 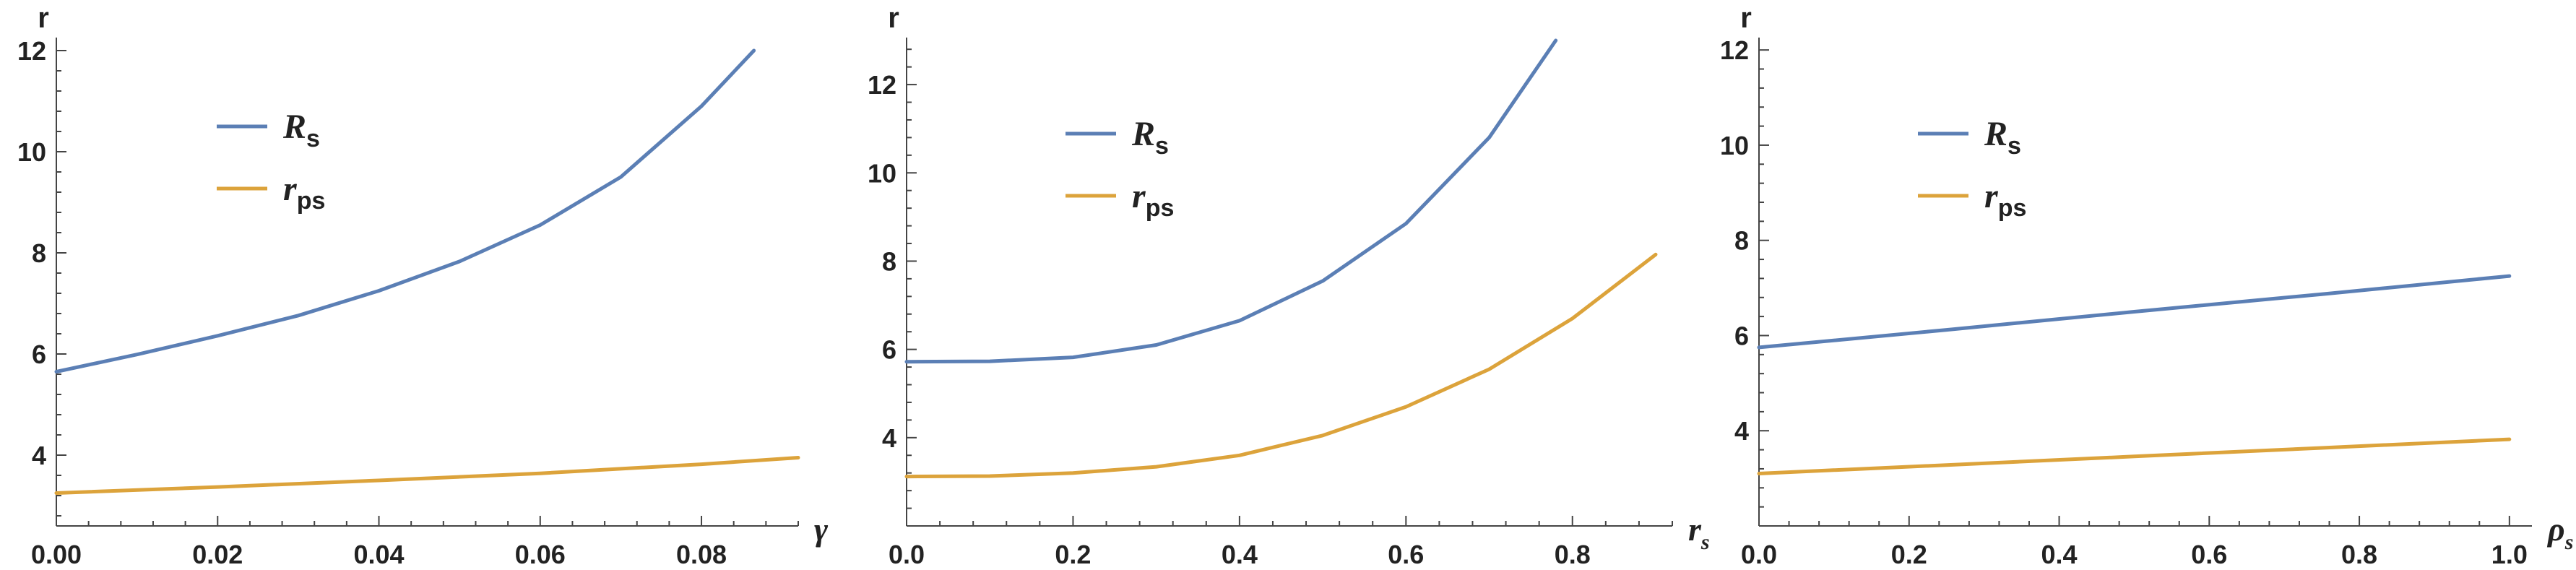 What do you see at coordinates (821, 529) in the screenshot?
I see `x-axis-label: γ` at bounding box center [821, 529].